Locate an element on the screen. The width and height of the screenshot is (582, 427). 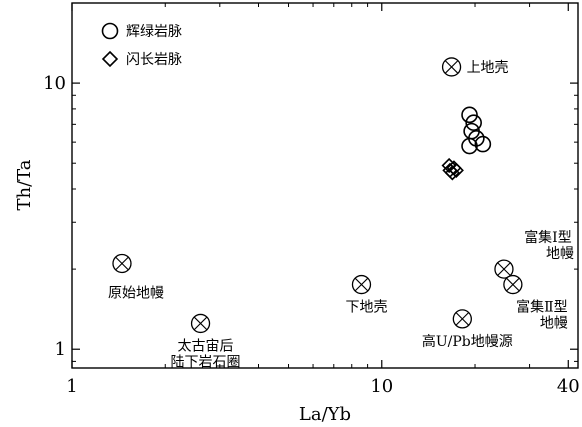
reference-point: 富集Ⅱ型地幔 is located at coordinates (535, 303).